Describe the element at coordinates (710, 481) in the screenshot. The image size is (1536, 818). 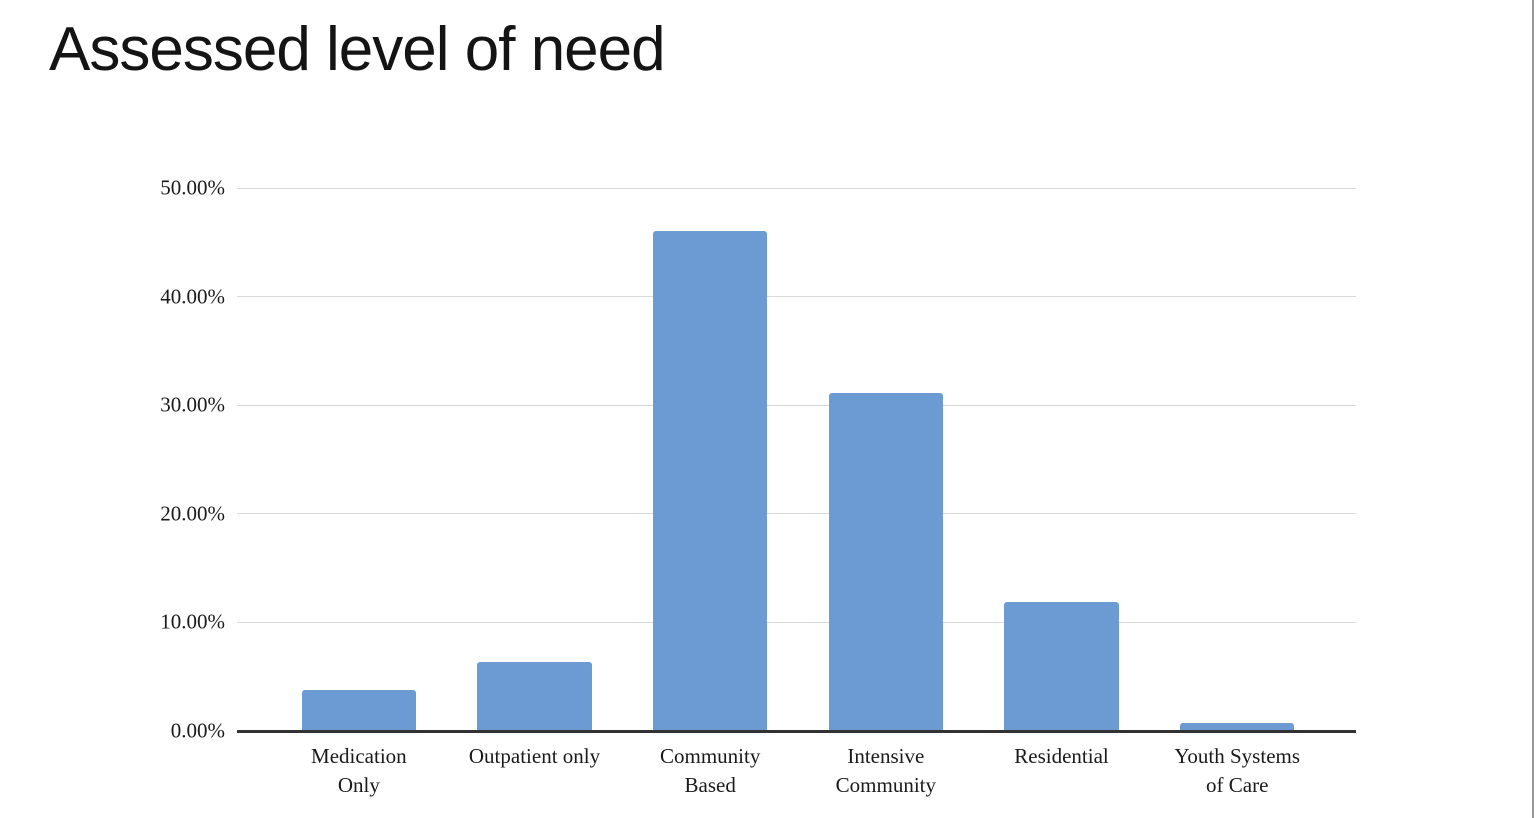
I see `bar-community-based` at that location.